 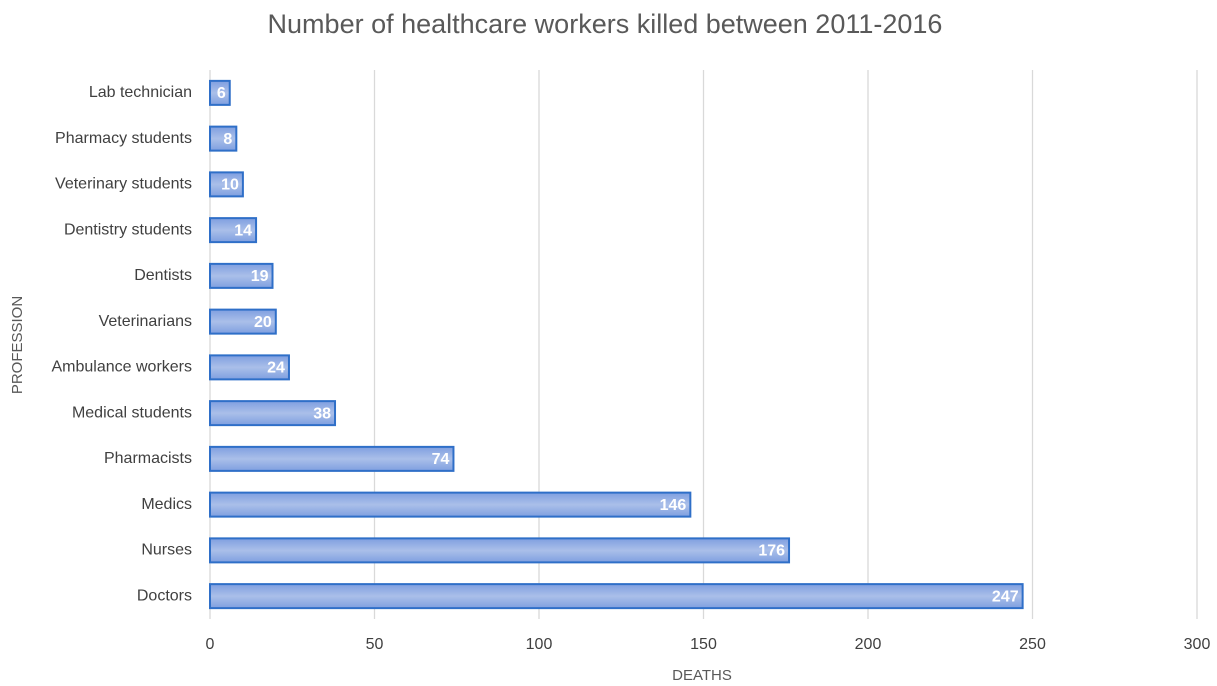 What do you see at coordinates (17, 345) in the screenshot?
I see `y-axis-title: PROFESSION` at bounding box center [17, 345].